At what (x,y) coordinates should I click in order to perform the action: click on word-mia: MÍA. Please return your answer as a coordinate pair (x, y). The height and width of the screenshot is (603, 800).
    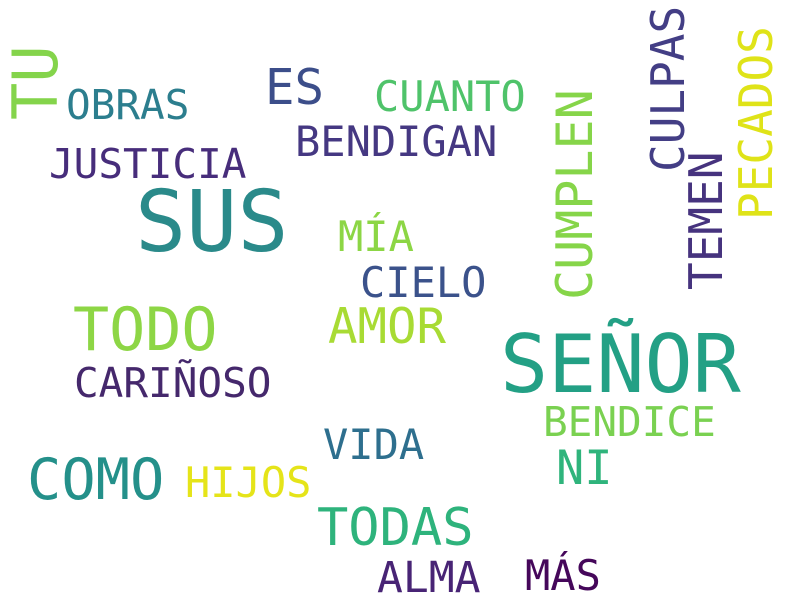
    Looking at the image, I should click on (376, 236).